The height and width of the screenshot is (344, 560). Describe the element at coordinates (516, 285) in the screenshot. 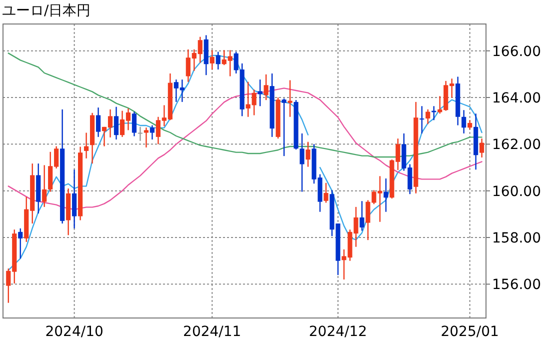

I see `y-tick-label: 156.00` at that location.